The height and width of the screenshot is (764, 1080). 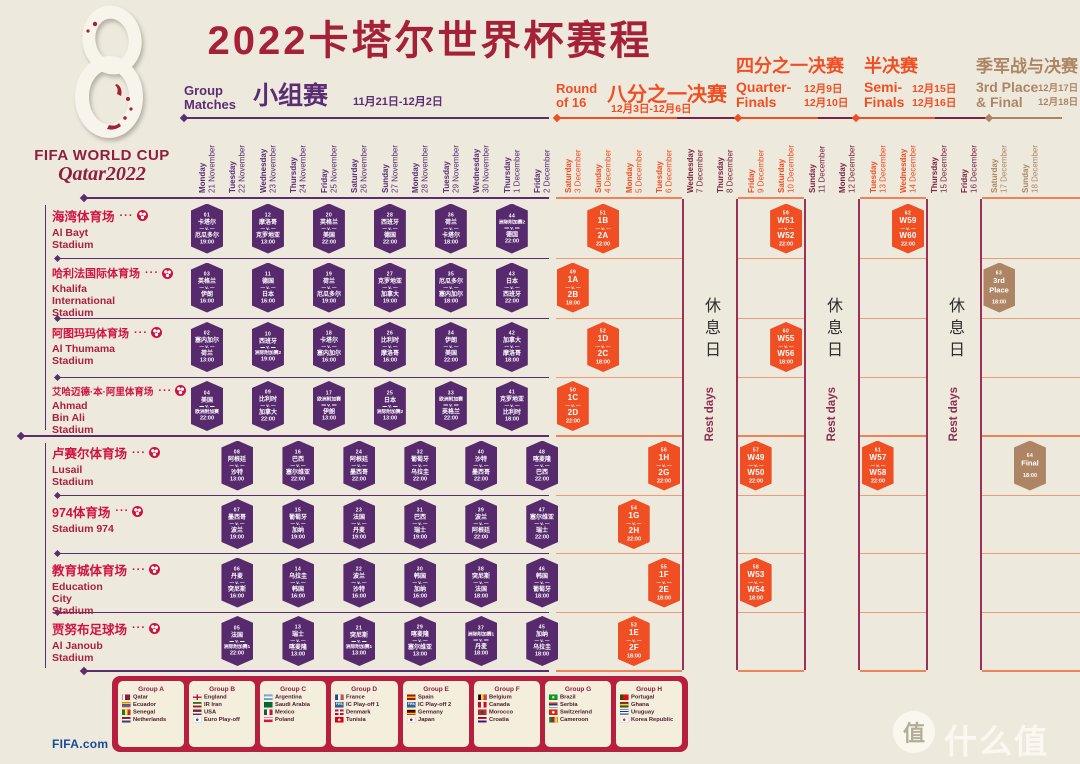 What do you see at coordinates (73, 657) in the screenshot?
I see `stadium-name-en-line: Stadium` at bounding box center [73, 657].